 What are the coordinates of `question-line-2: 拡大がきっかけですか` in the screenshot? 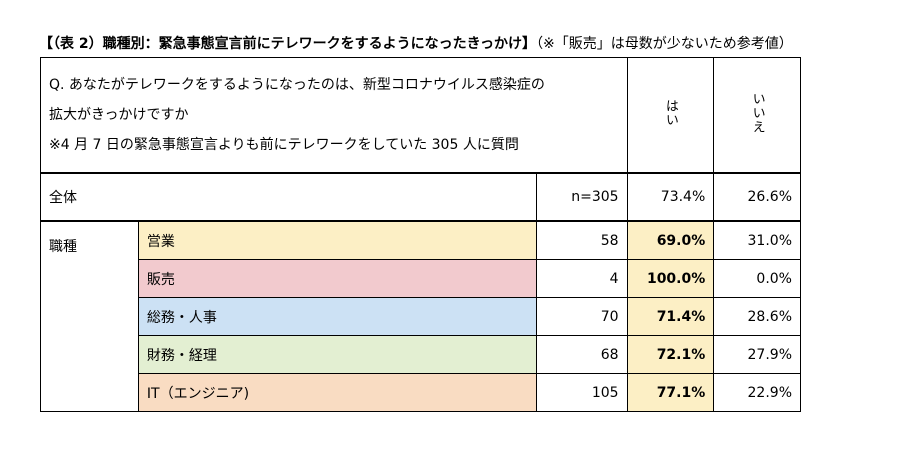 It's located at (119, 115).